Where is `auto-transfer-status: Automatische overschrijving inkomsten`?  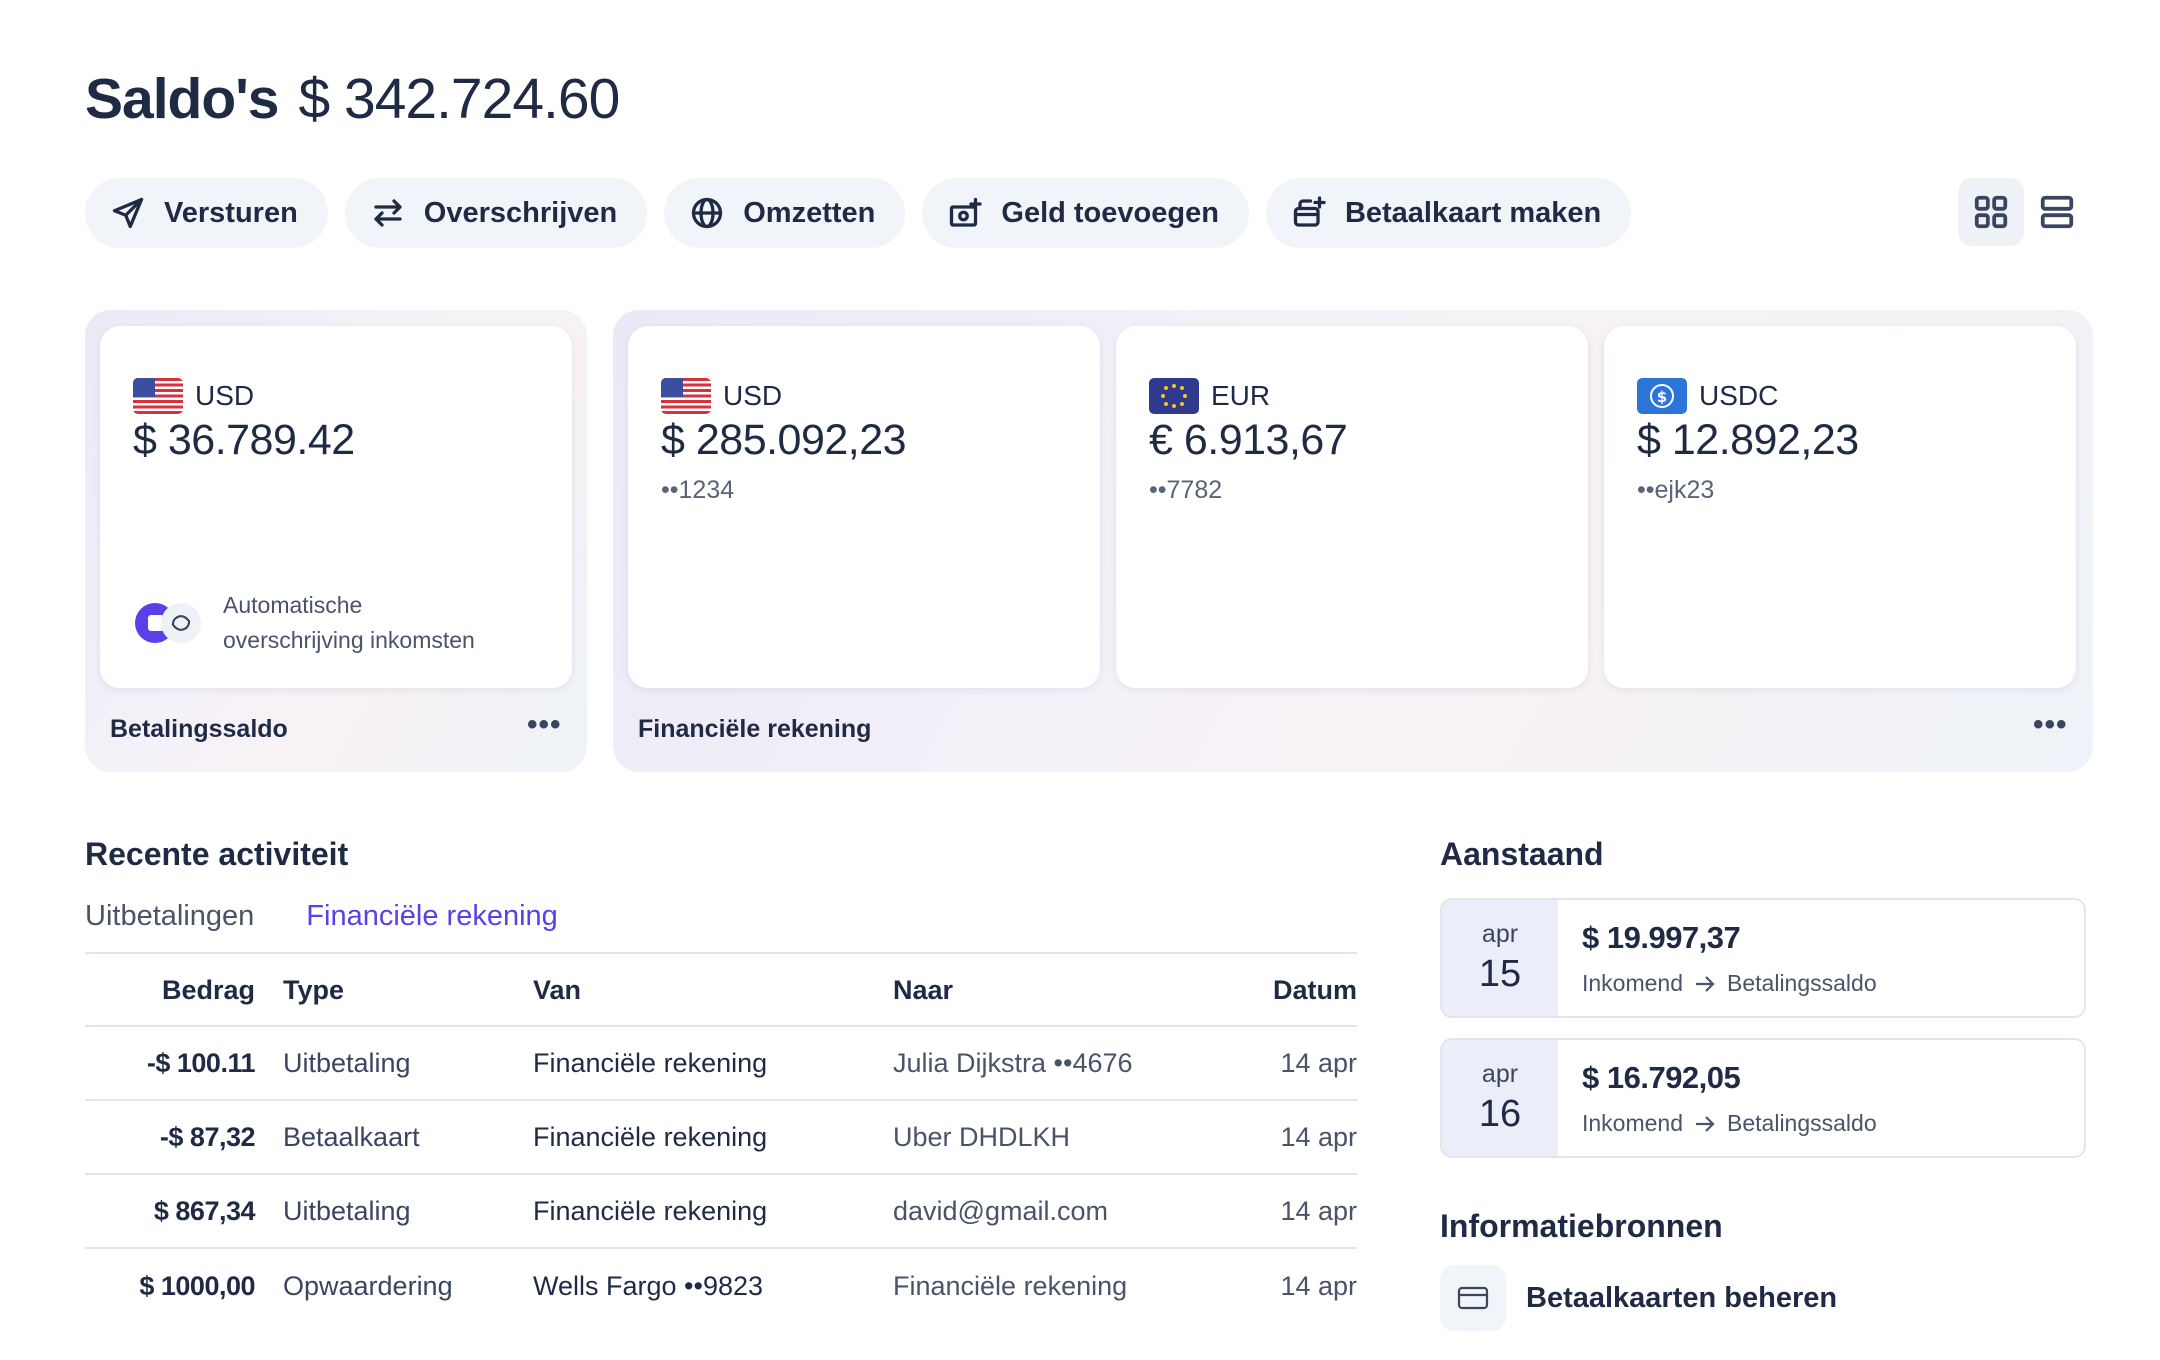 auto-transfer-status: Automatische overschrijving inkomsten is located at coordinates (304, 623).